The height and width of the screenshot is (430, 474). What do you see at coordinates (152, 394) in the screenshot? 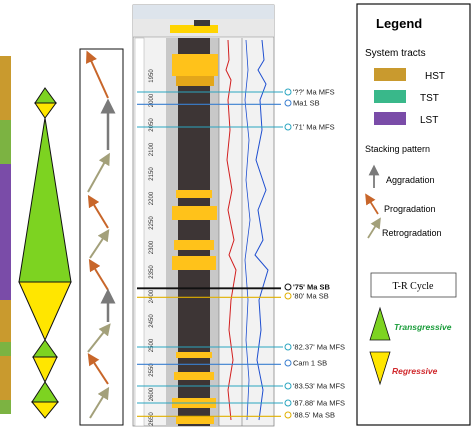
I see `depth-tick-label: 2600` at bounding box center [152, 394].